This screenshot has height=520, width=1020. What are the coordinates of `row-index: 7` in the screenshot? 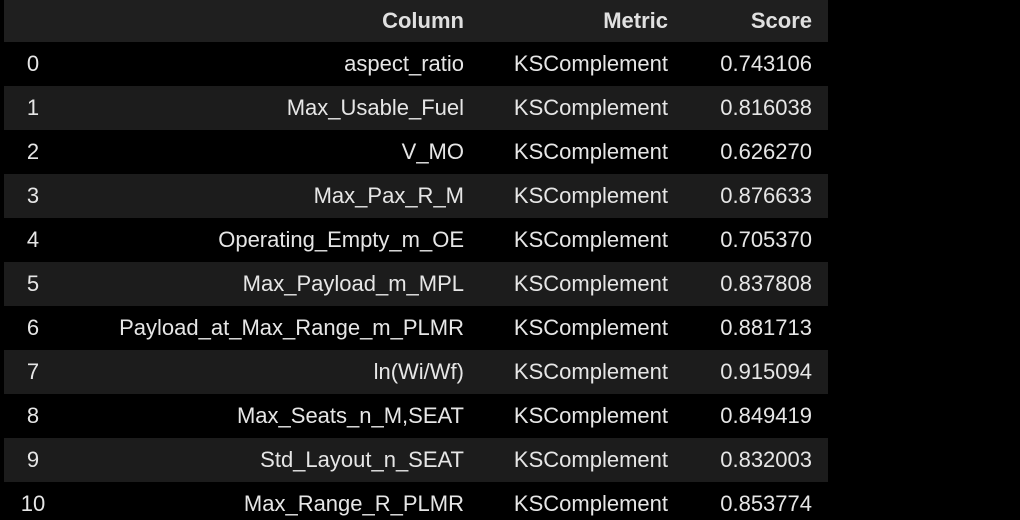 It's located at (33, 371).